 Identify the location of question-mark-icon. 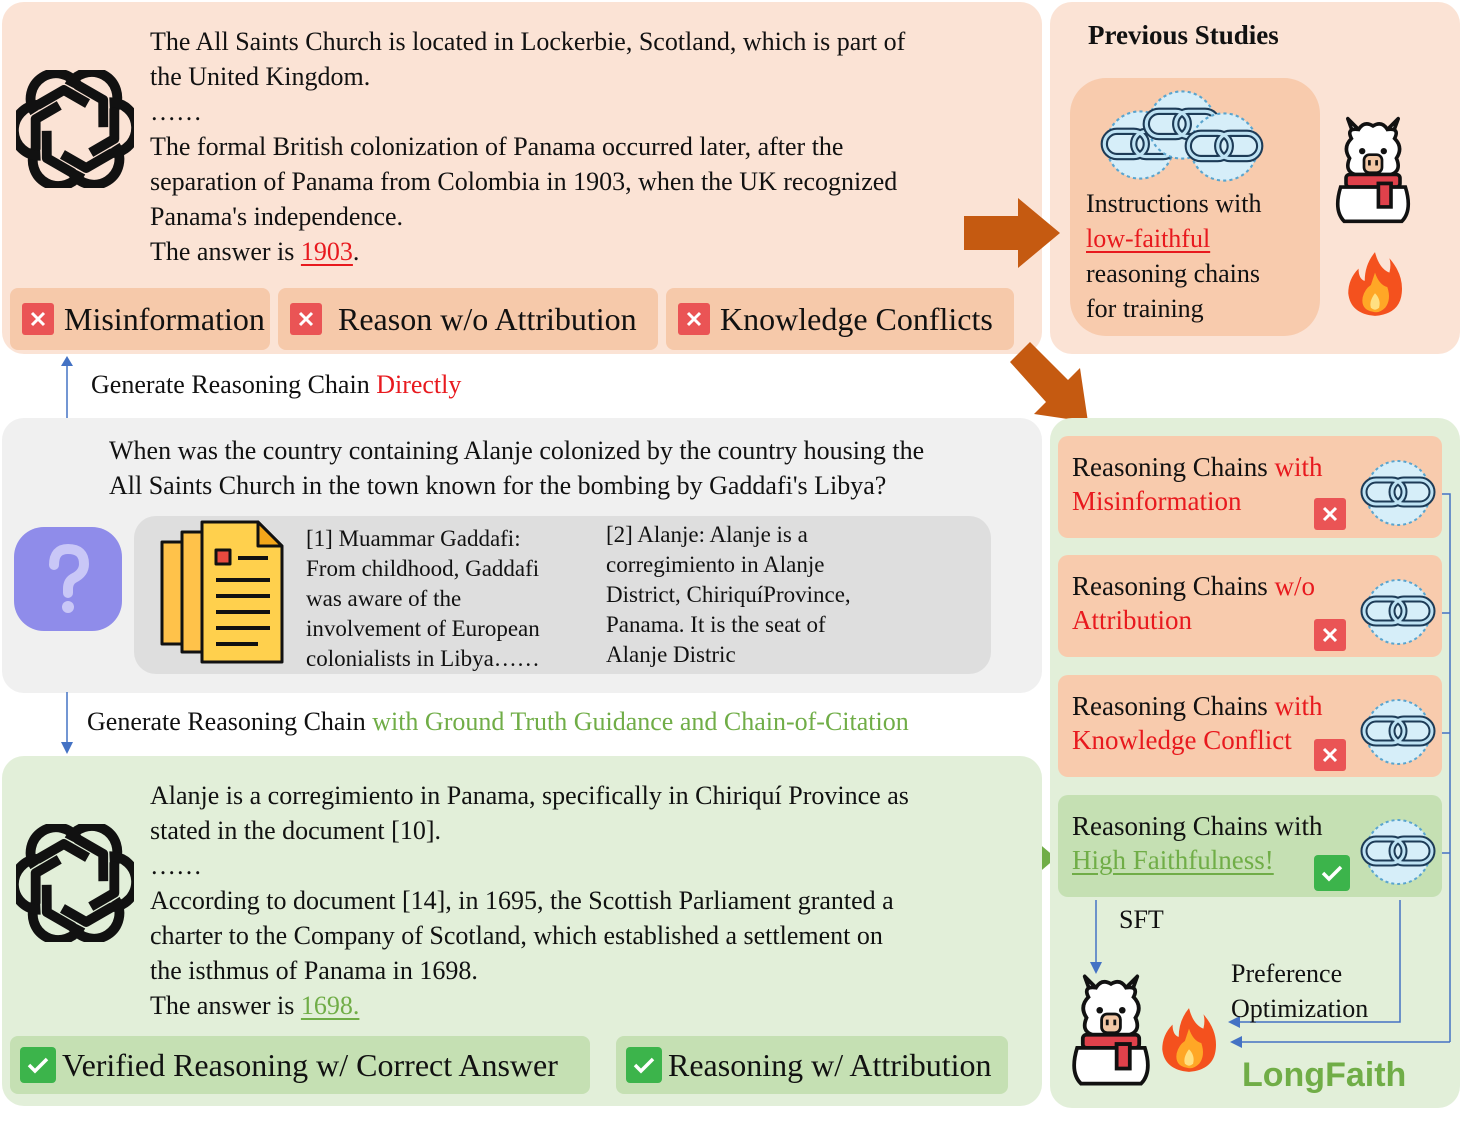
(68, 579).